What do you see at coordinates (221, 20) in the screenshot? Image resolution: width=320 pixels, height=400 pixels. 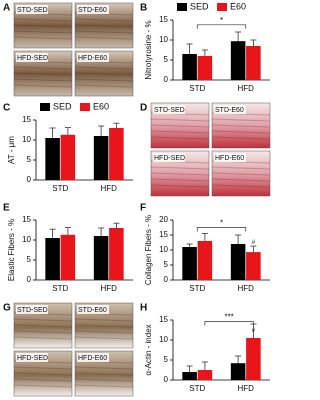 I see `significance-mark: *` at bounding box center [221, 20].